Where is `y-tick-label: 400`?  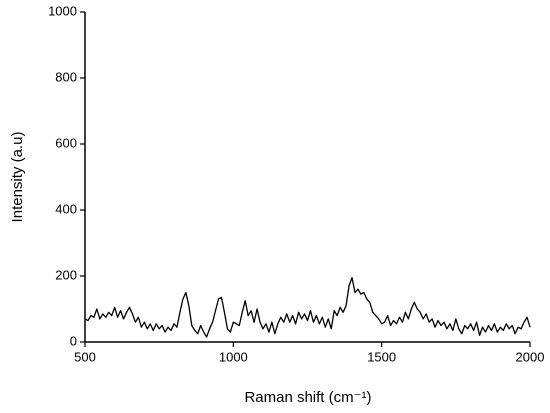 y-tick-label: 400 is located at coordinates (66, 208).